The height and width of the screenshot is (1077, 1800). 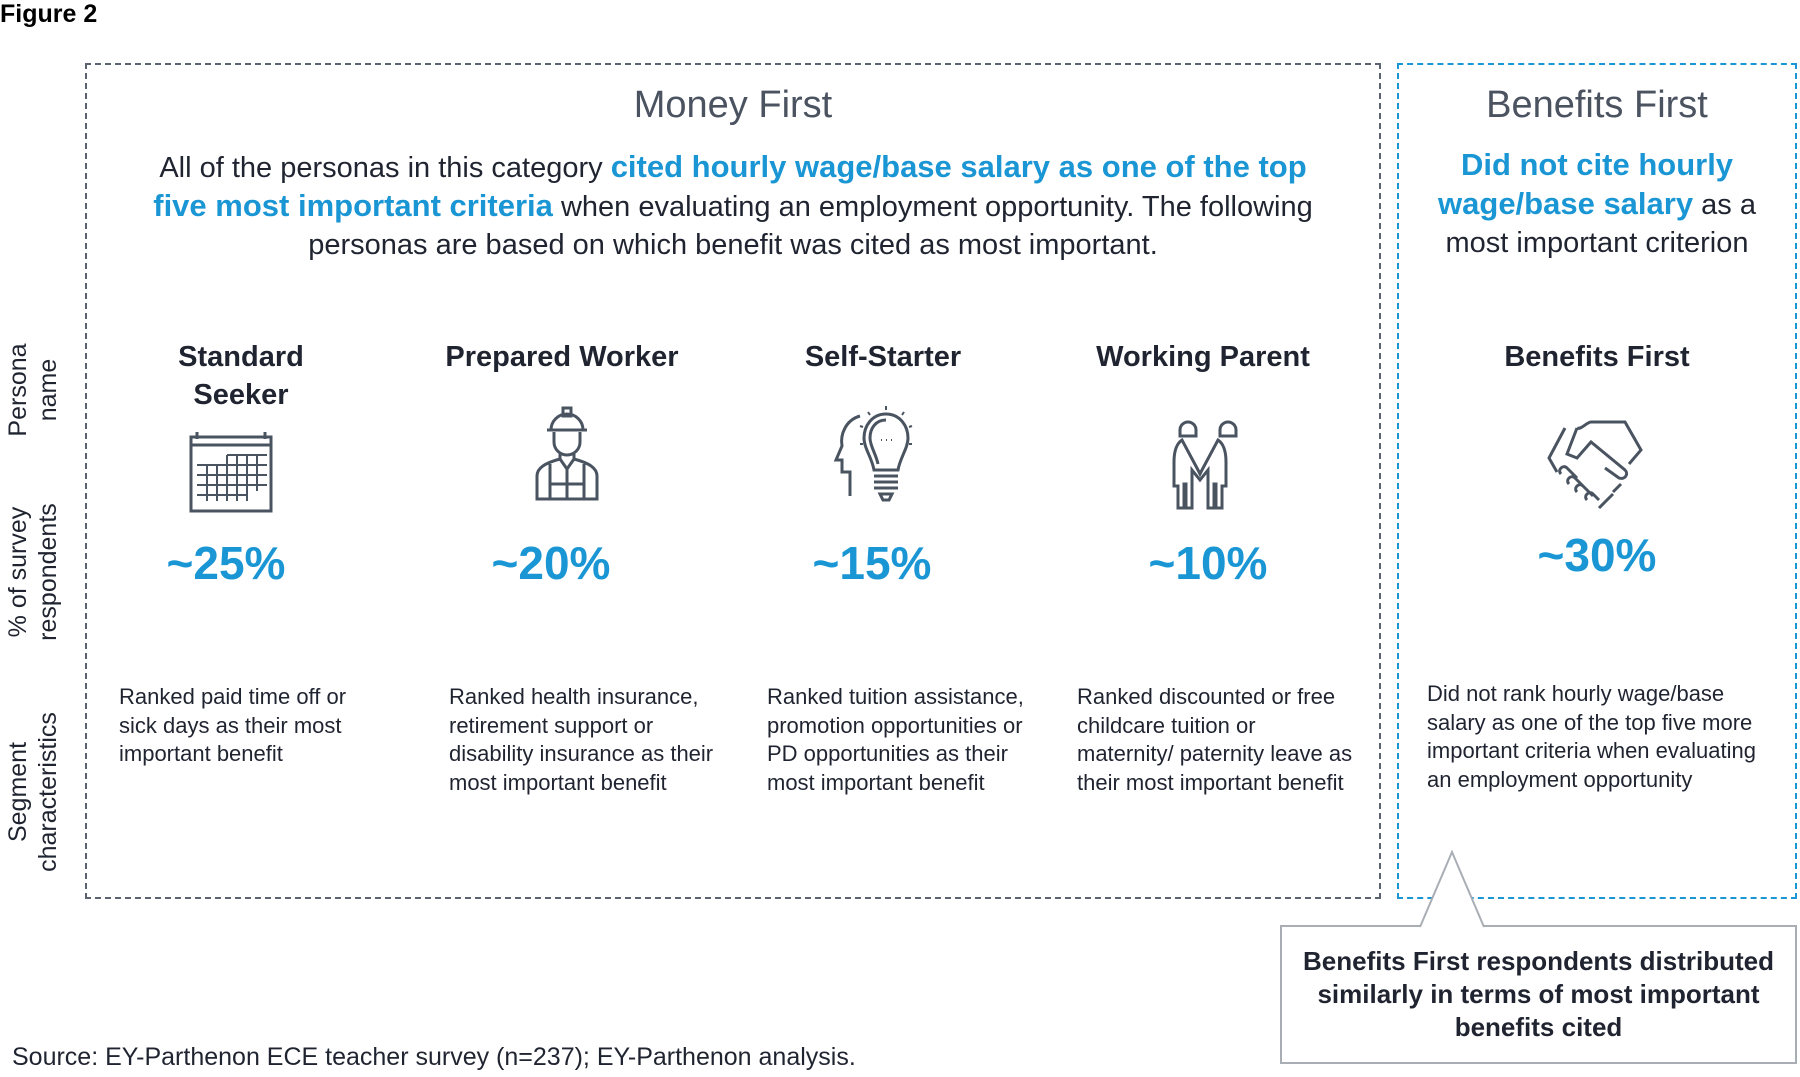 What do you see at coordinates (385, 168) in the screenshot?
I see `intro-text: All of the personas in this category` at bounding box center [385, 168].